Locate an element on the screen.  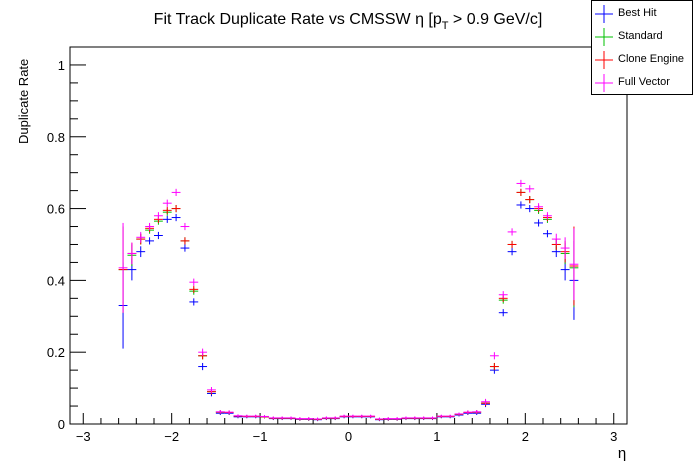
x-tick-label: −2 is located at coordinates (171, 436).